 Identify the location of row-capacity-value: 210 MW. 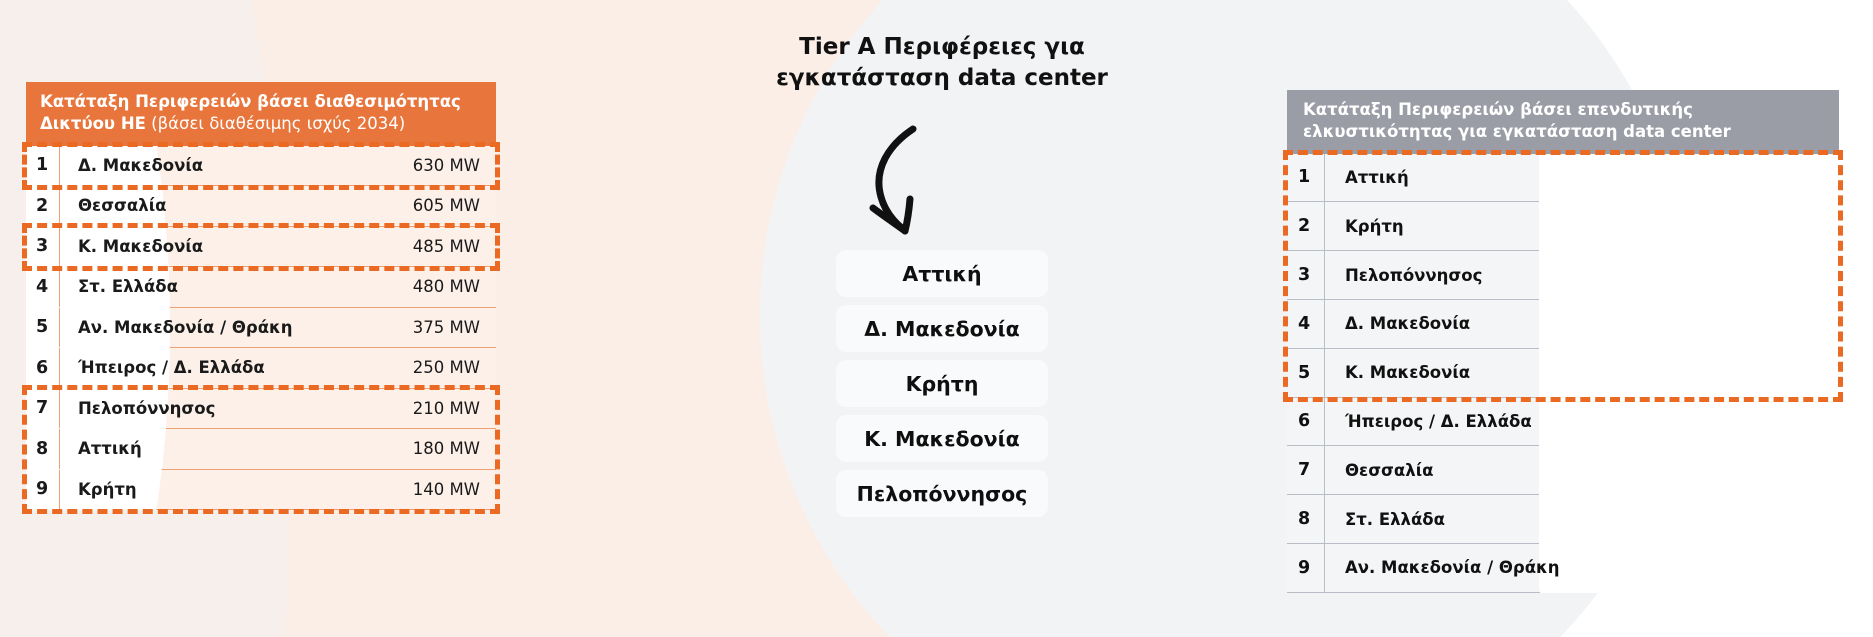
(446, 408).